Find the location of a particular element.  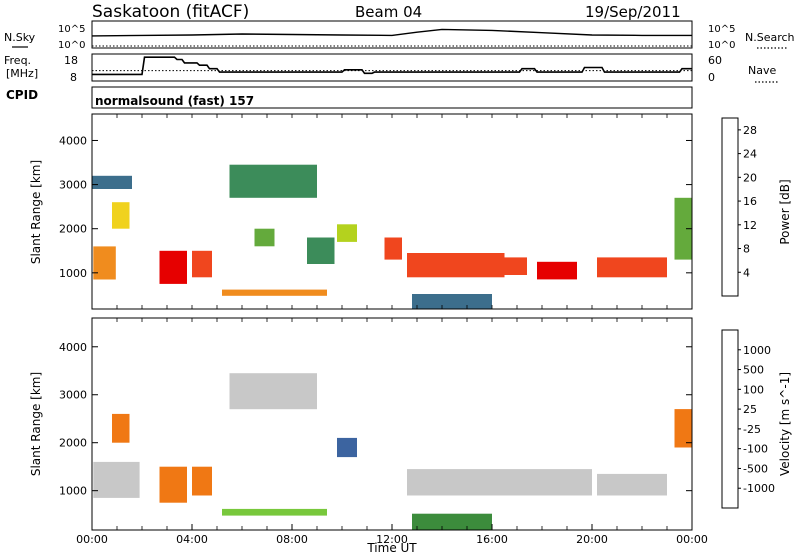

station-title: Saskatoon (fitACF) is located at coordinates (170, 12).